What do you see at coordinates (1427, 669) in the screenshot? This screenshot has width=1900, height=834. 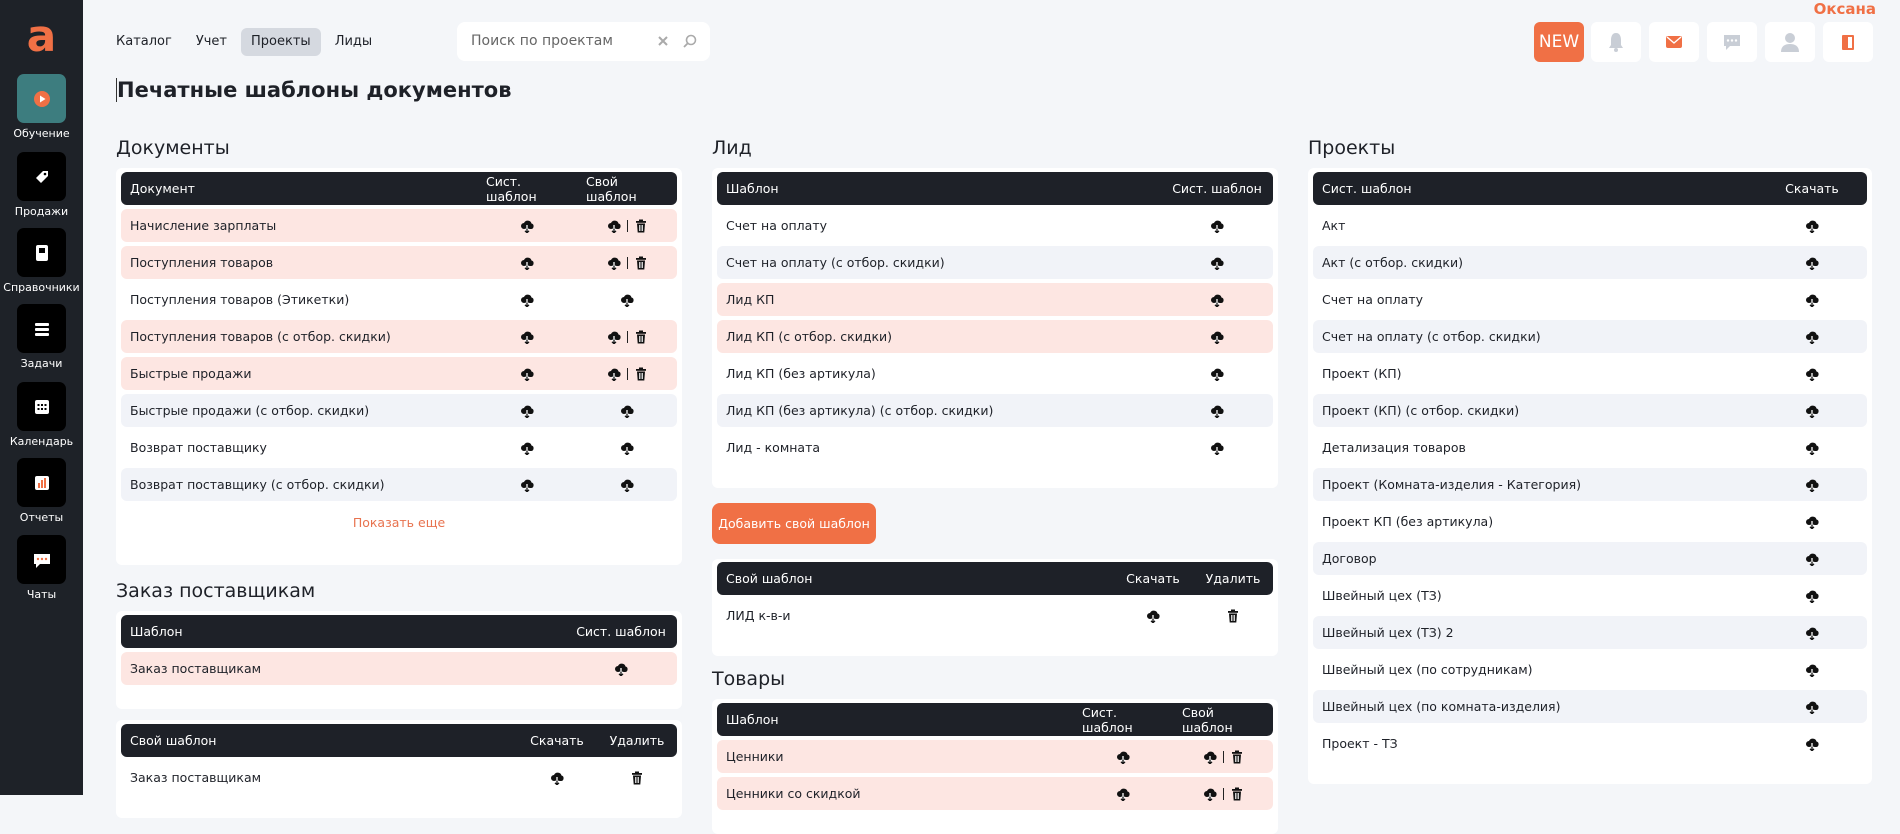 I see `row-name: Швейный цех (по сотрудникам)` at bounding box center [1427, 669].